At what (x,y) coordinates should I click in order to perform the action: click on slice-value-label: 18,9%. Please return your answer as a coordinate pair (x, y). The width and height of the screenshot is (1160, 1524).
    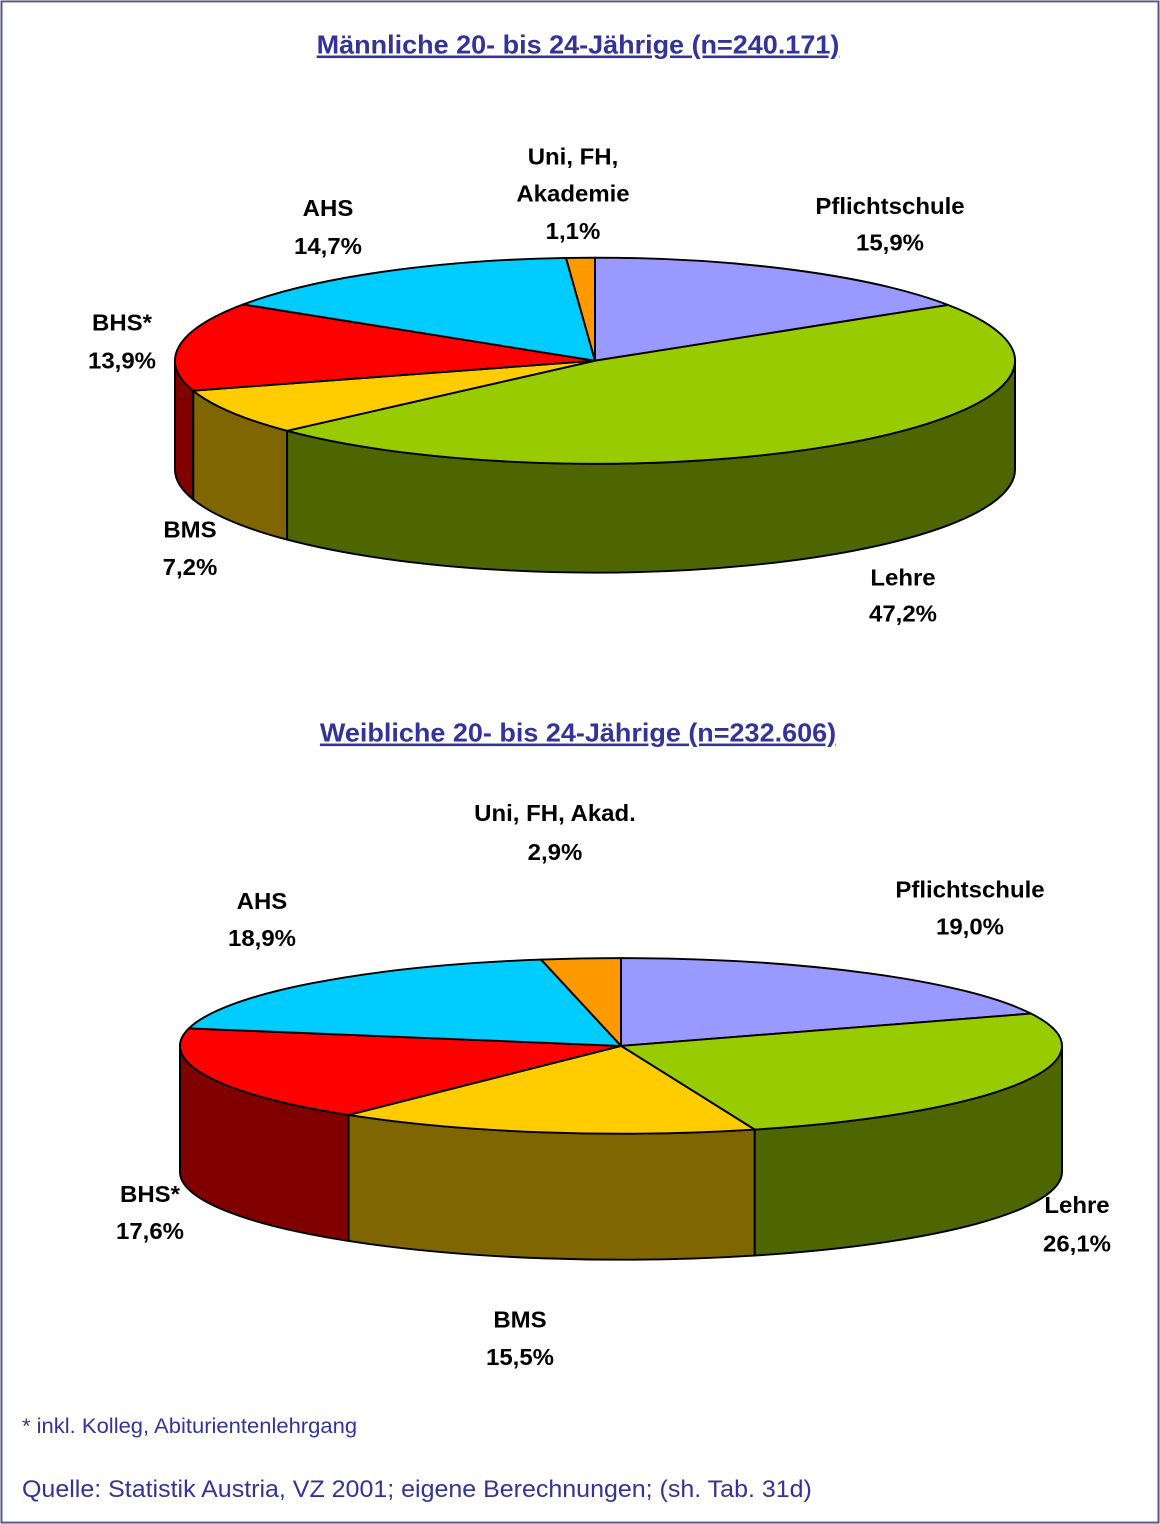
    Looking at the image, I should click on (262, 938).